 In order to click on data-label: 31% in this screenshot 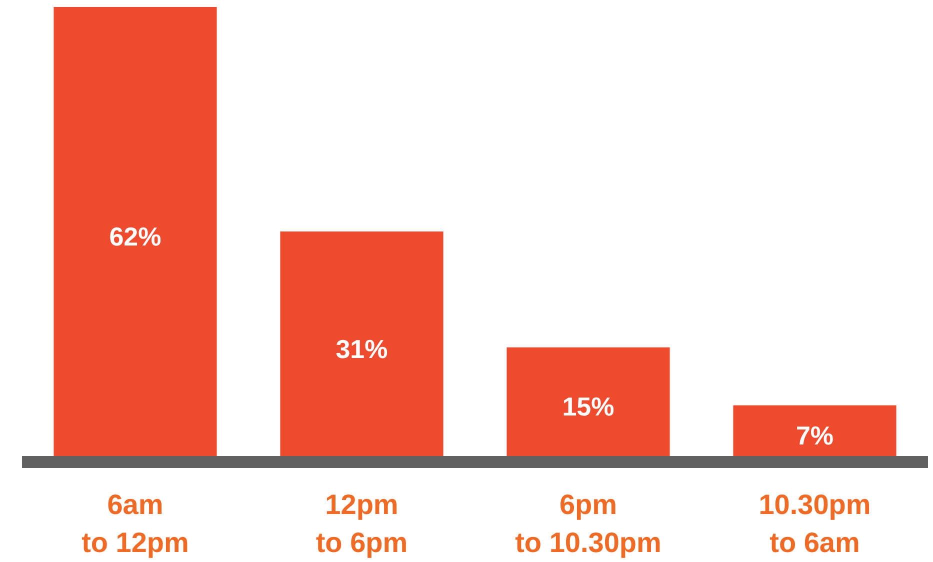, I will do `click(362, 349)`.